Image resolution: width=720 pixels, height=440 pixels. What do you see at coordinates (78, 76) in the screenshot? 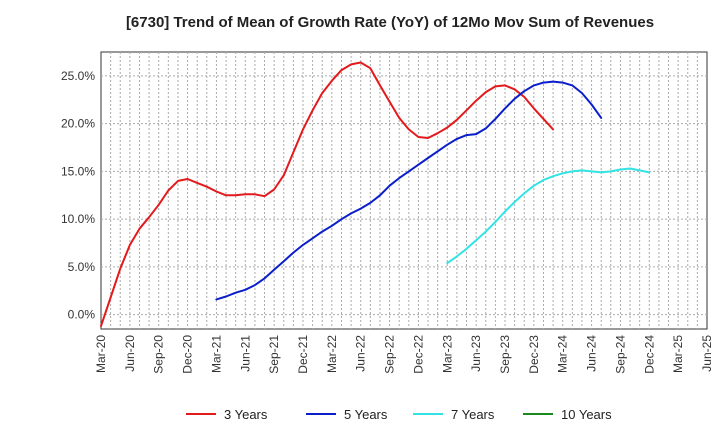
I see `y-tick-label: 25.0%` at bounding box center [78, 76].